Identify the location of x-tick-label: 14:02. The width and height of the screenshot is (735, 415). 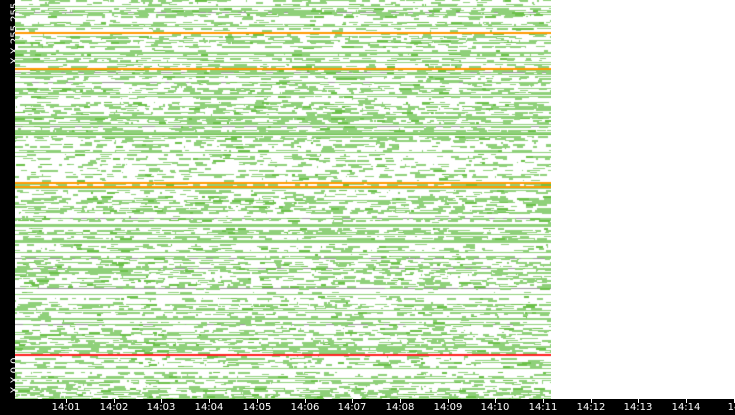
(114, 407).